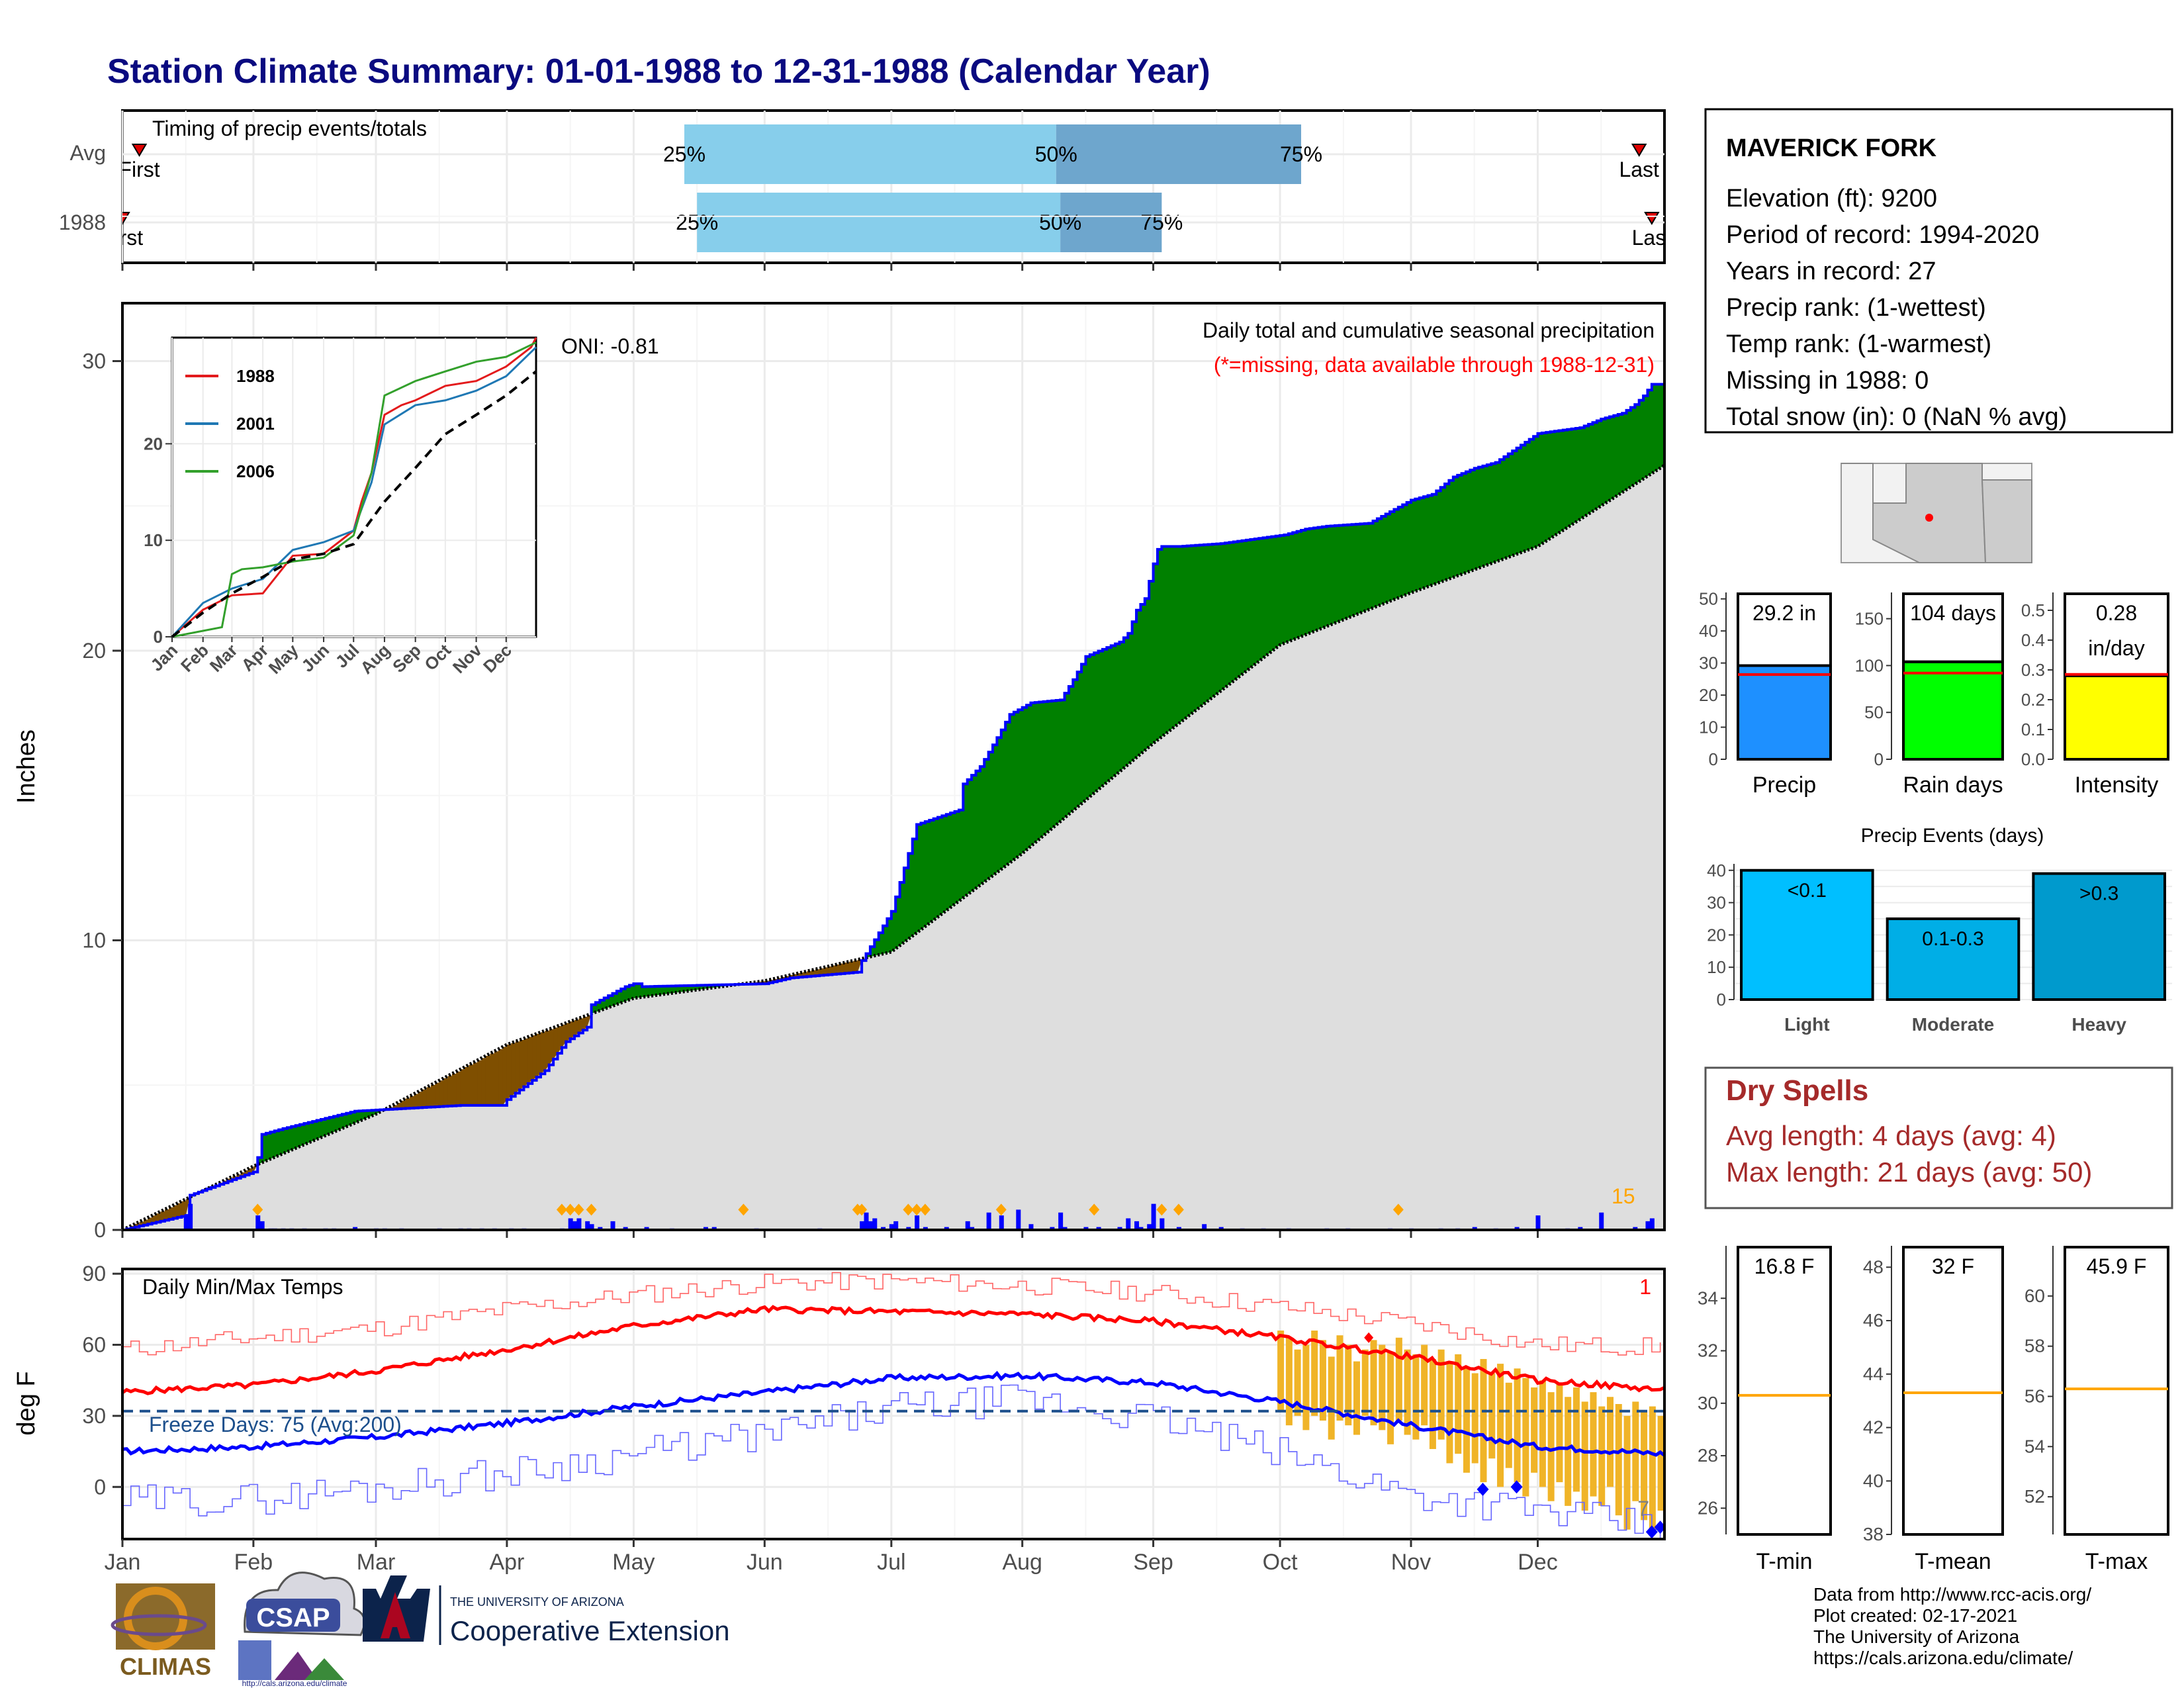 The width and height of the screenshot is (2184, 1688). What do you see at coordinates (1953, 1266) in the screenshot?
I see `summary-value-label: 32 F` at bounding box center [1953, 1266].